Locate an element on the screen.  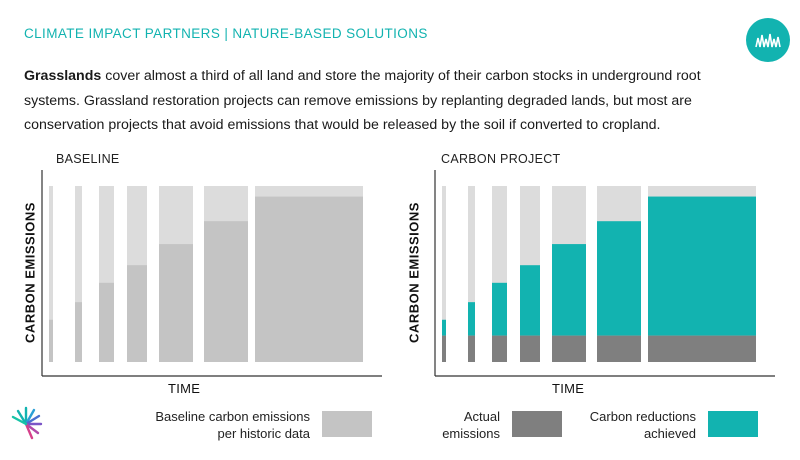
project-x-axis-label: TIME is located at coordinates (568, 388).